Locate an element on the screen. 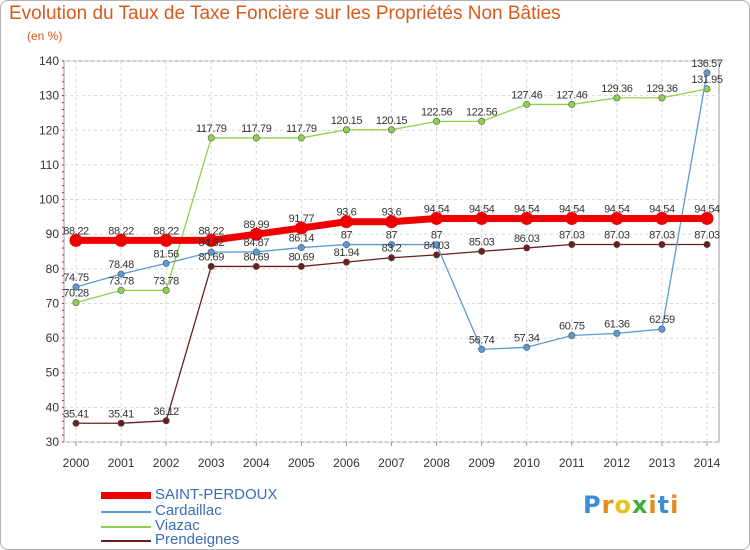  logo-letter: o is located at coordinates (623, 505).